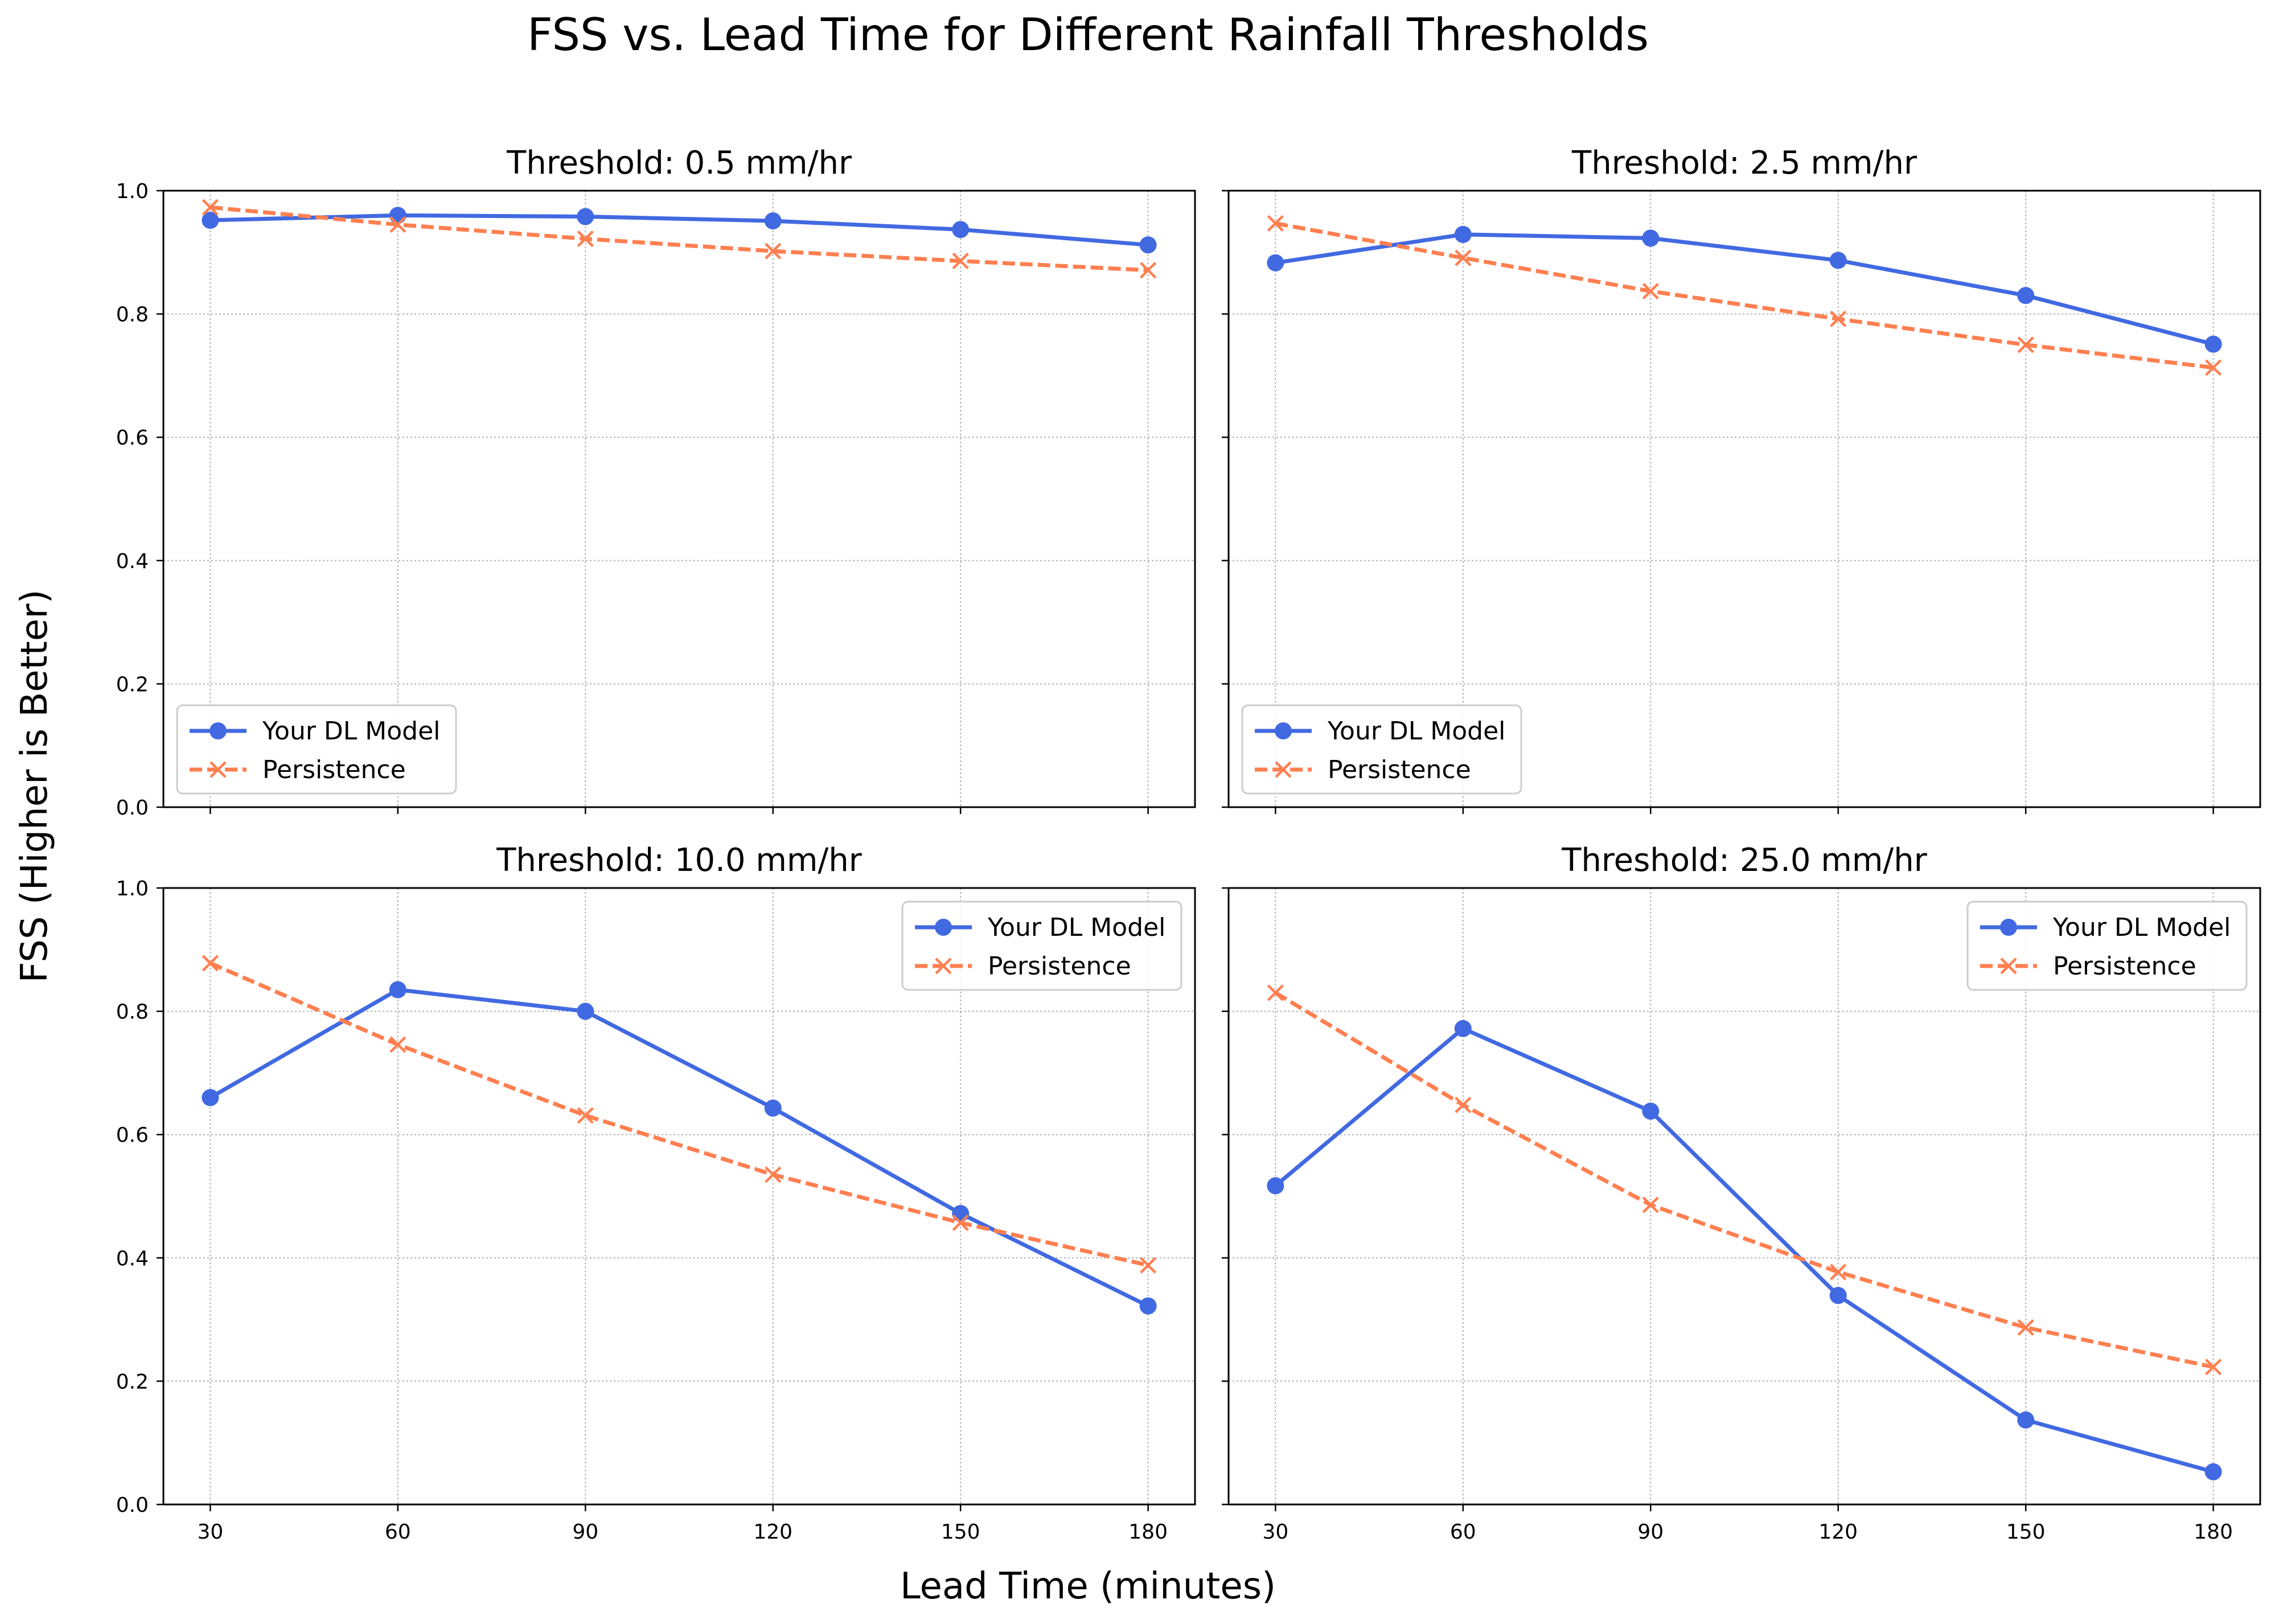  Describe the element at coordinates (1088, 1586) in the screenshot. I see `x-axis-label: Lead Time (minutes)` at that location.